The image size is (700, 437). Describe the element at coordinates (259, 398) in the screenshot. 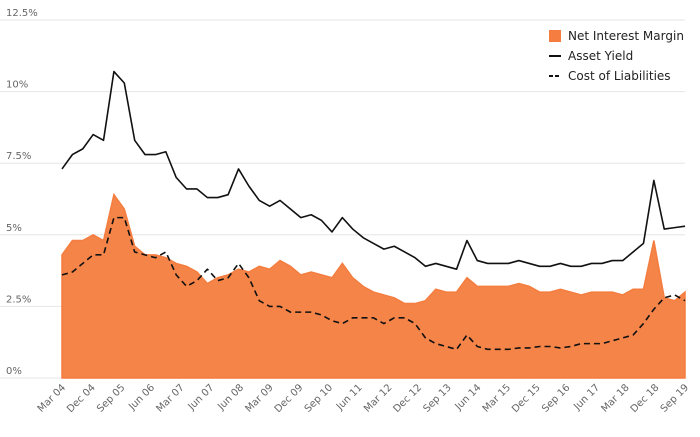

I see `x-tick-label: Mar 09` at that location.